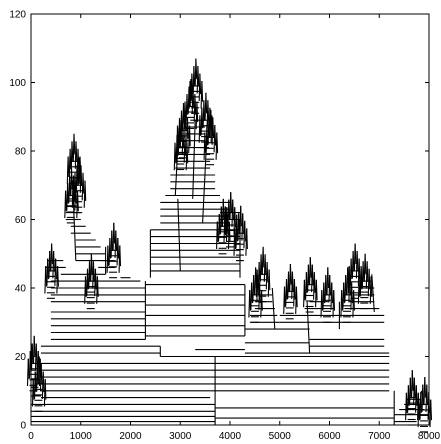  Describe the element at coordinates (17, 15) in the screenshot. I see `y-tick-label: 120` at that location.